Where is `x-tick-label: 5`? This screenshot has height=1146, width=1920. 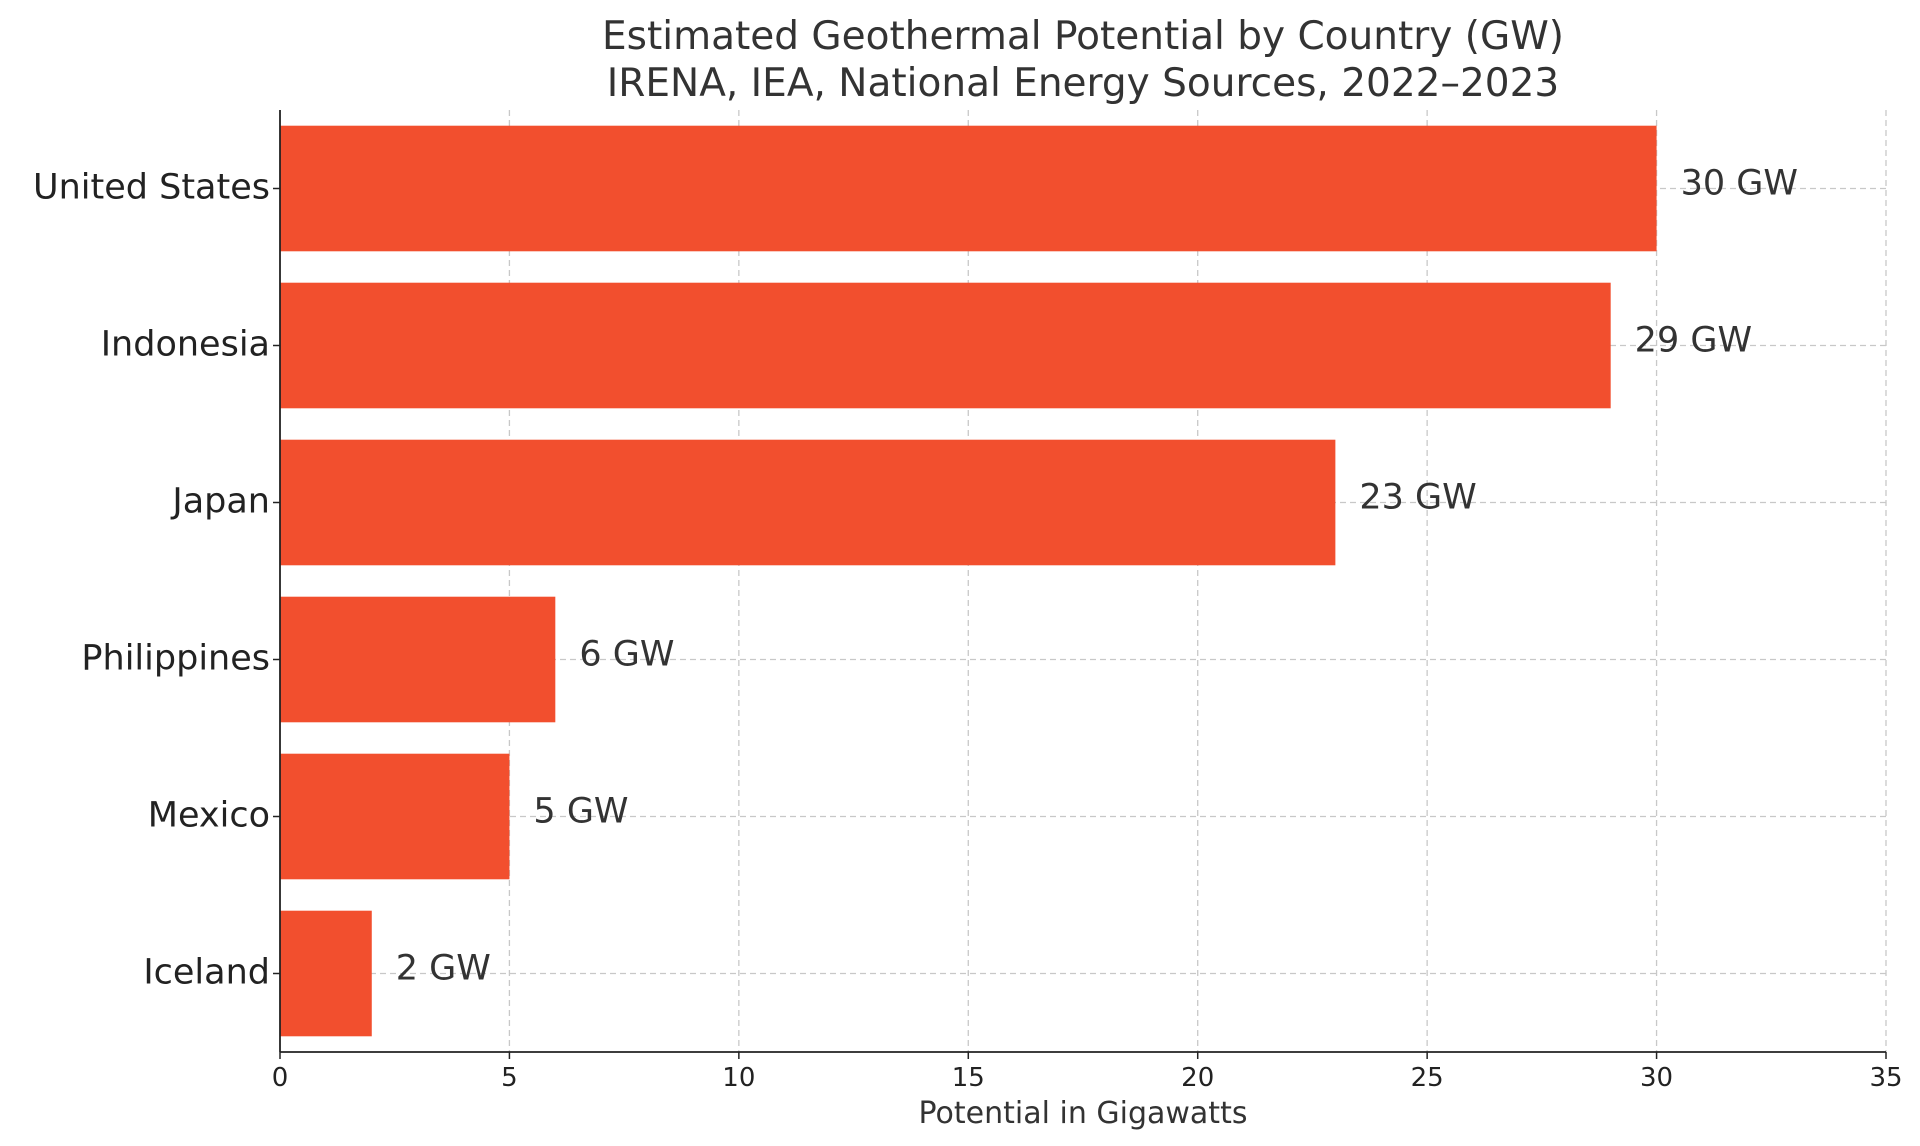
x-tick-label: 5 is located at coordinates (509, 1078).